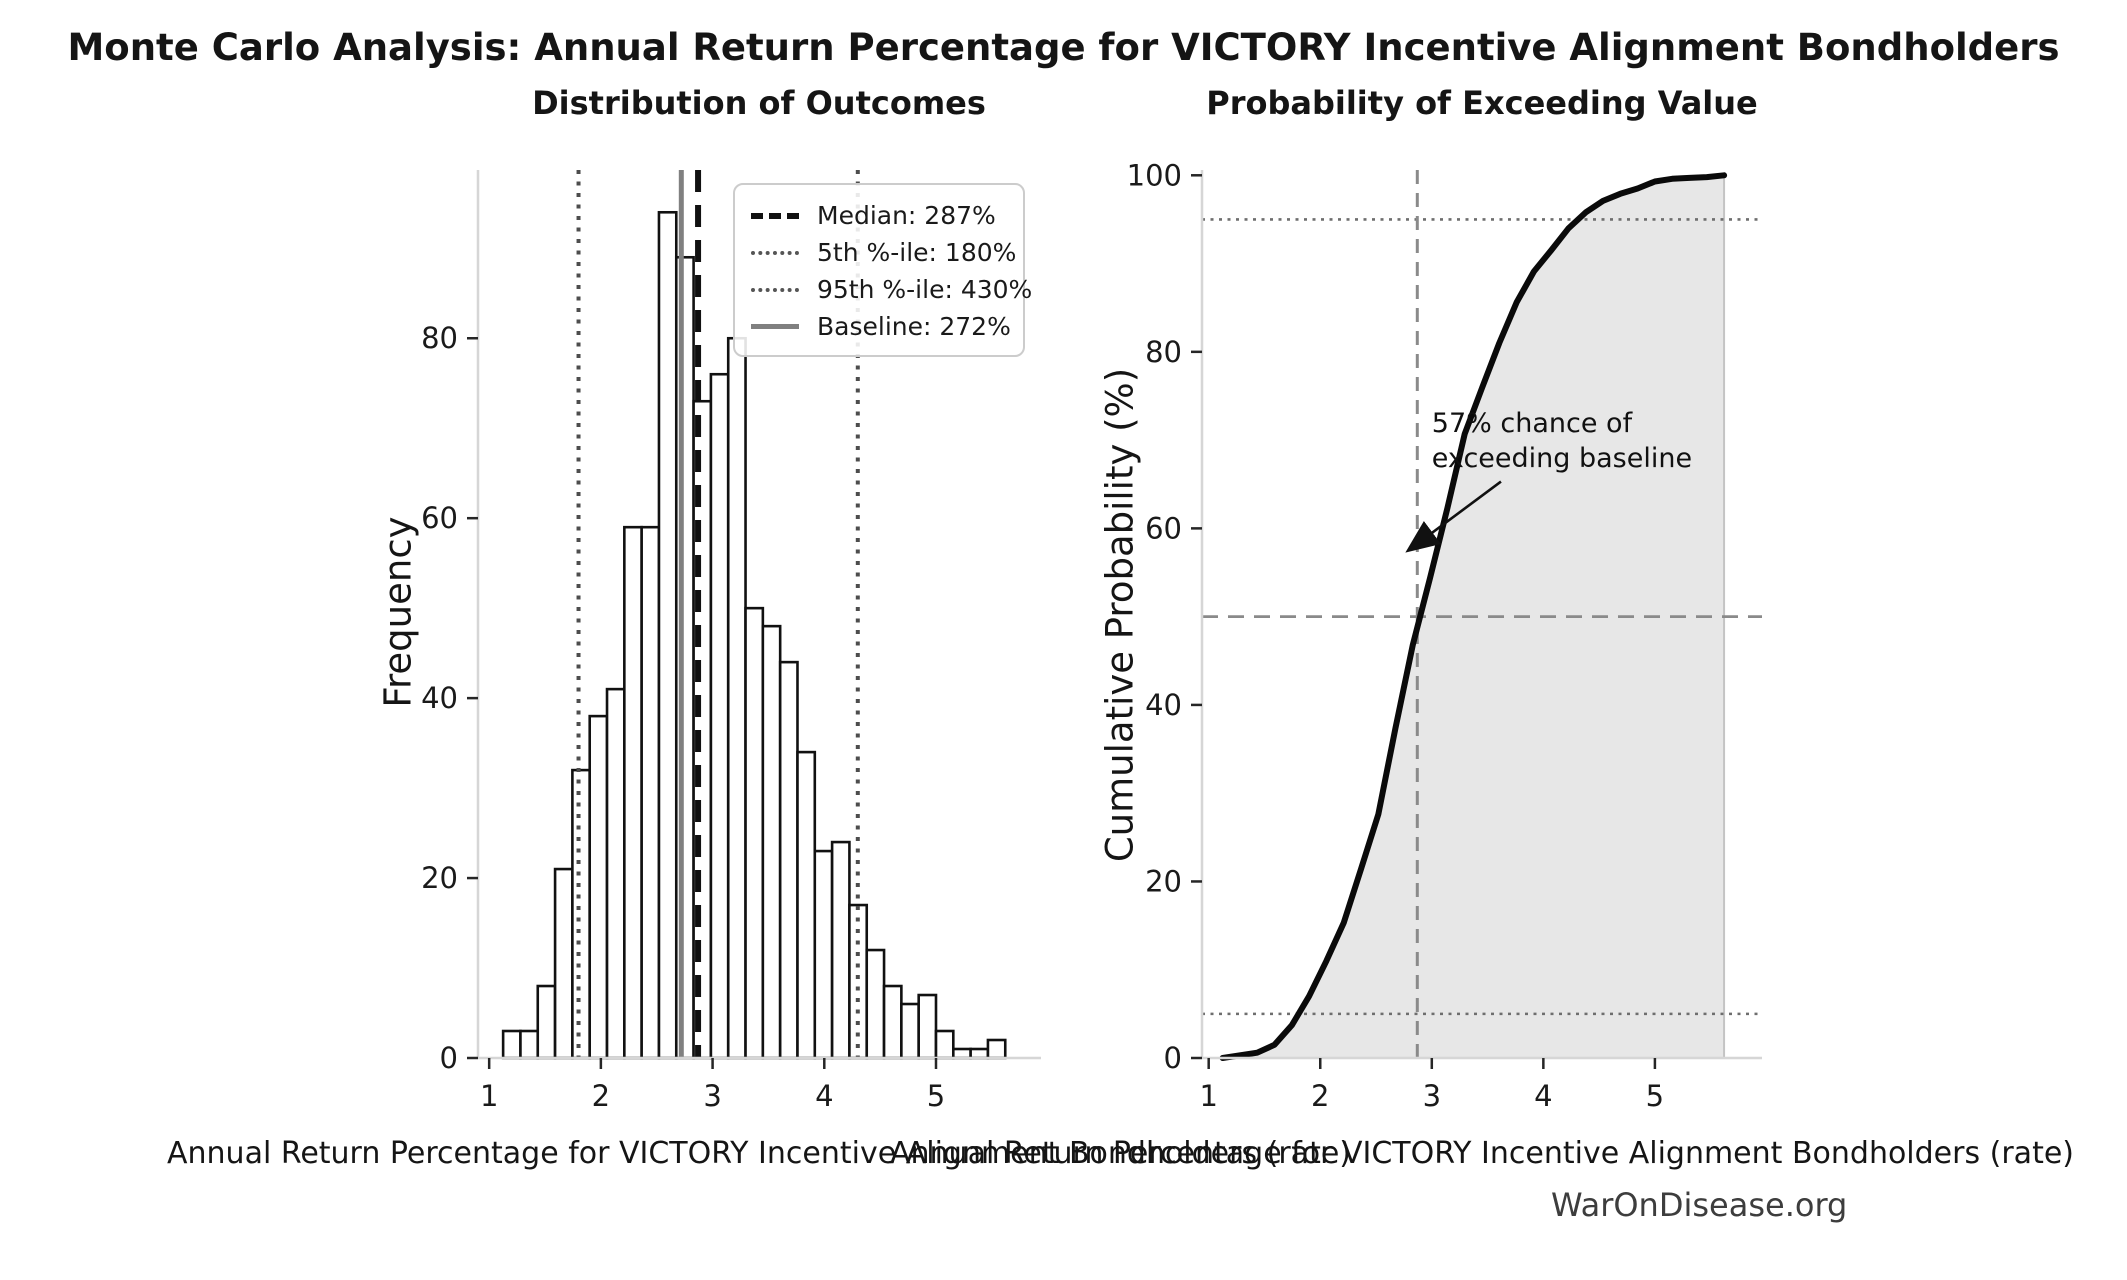 The image size is (2127, 1280). I want to click on legend-entry-p5: 5th %-ile: 180%, so click(883, 252).